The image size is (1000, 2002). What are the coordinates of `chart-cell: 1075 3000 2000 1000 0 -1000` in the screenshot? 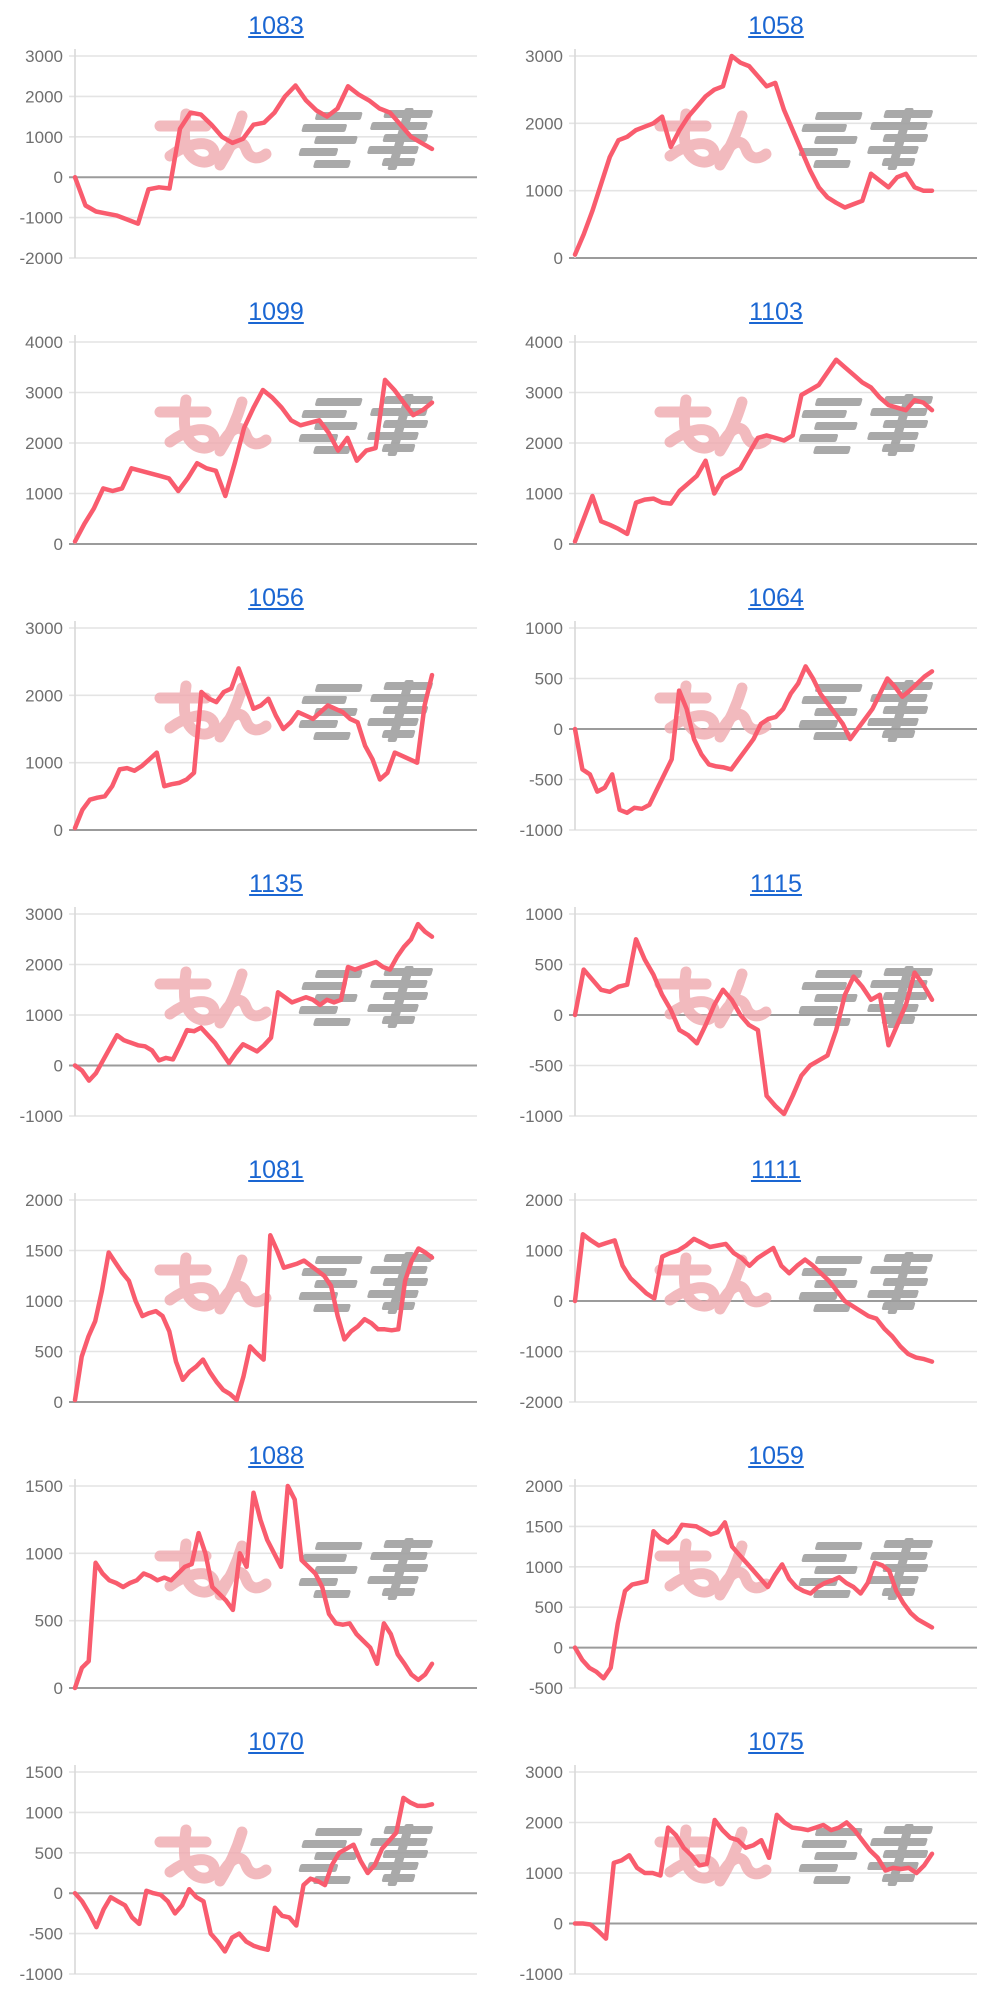 It's located at (750, 1859).